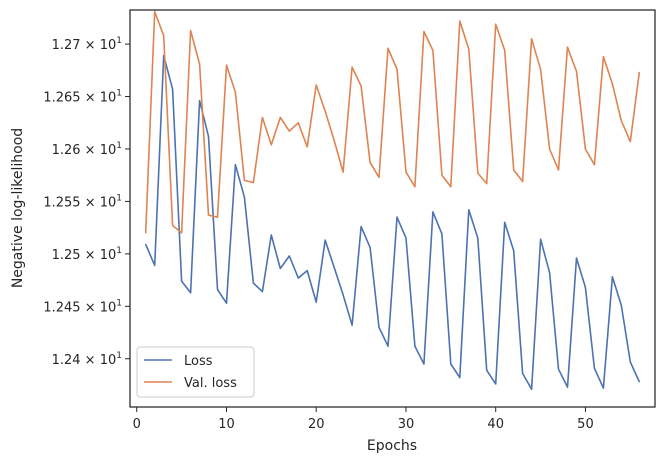  Describe the element at coordinates (87, 254) in the screenshot. I see `y-tick-label: 1.25 × 10¹` at that location.